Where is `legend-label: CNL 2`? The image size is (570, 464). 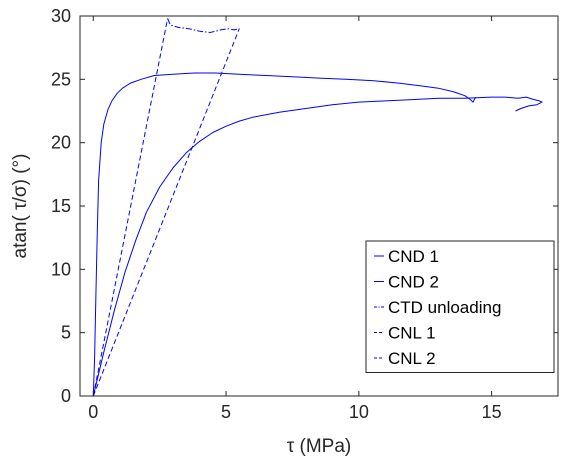
legend-label: CNL 2 is located at coordinates (412, 358).